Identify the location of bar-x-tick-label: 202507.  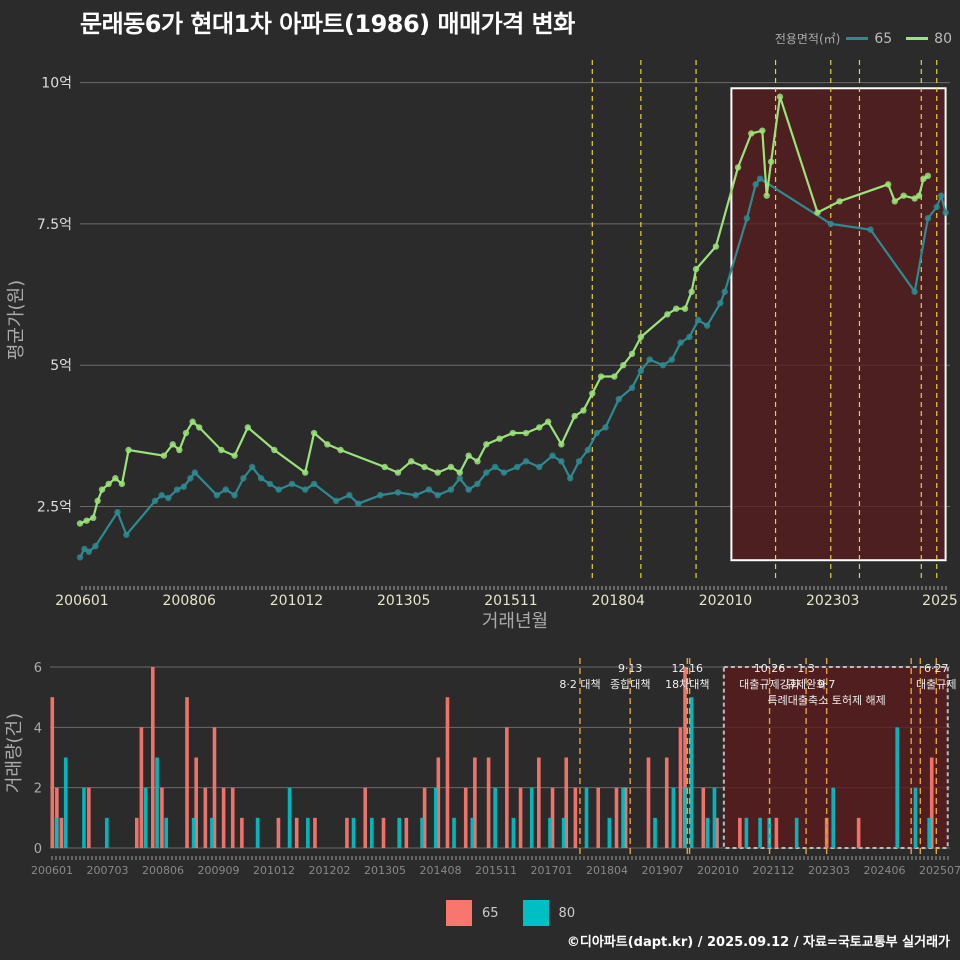
(939, 870).